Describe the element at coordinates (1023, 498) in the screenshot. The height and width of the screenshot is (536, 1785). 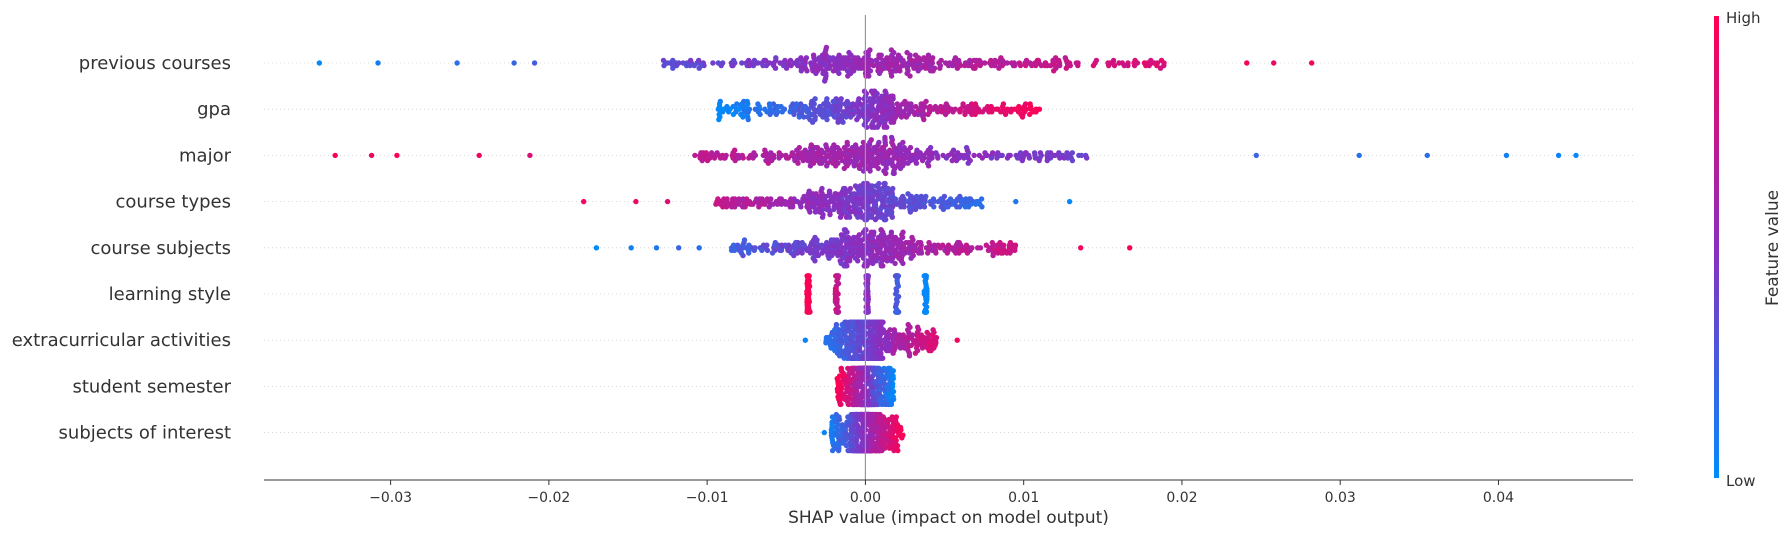
I see `x-tick-label: 0.01` at that location.